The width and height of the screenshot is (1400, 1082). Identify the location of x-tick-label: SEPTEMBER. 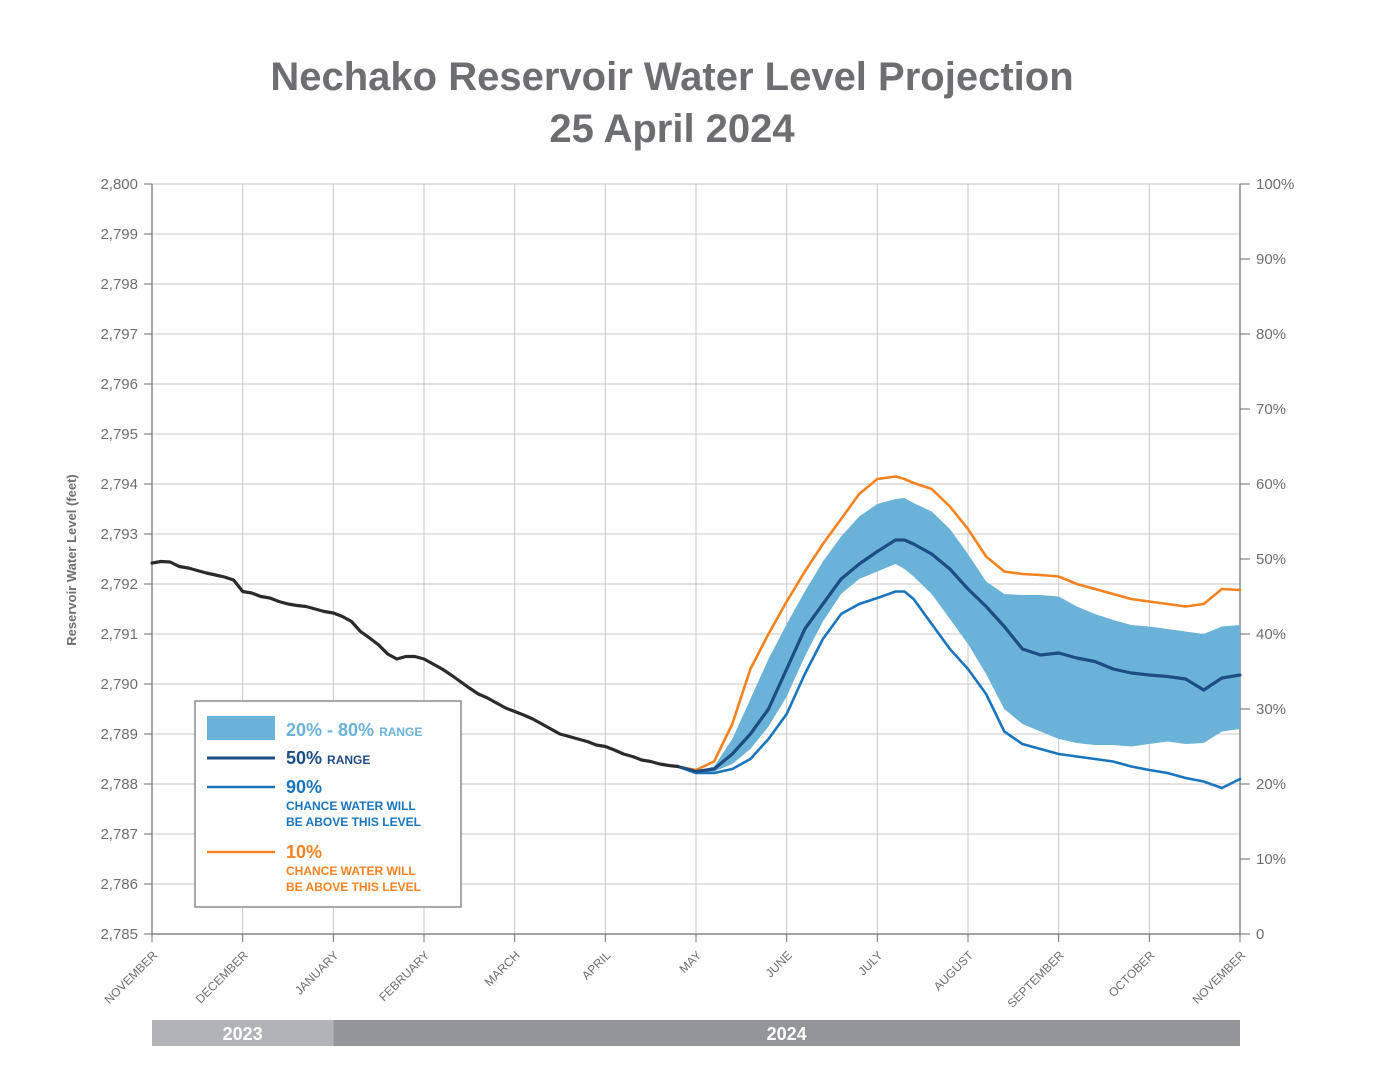
(1036, 979).